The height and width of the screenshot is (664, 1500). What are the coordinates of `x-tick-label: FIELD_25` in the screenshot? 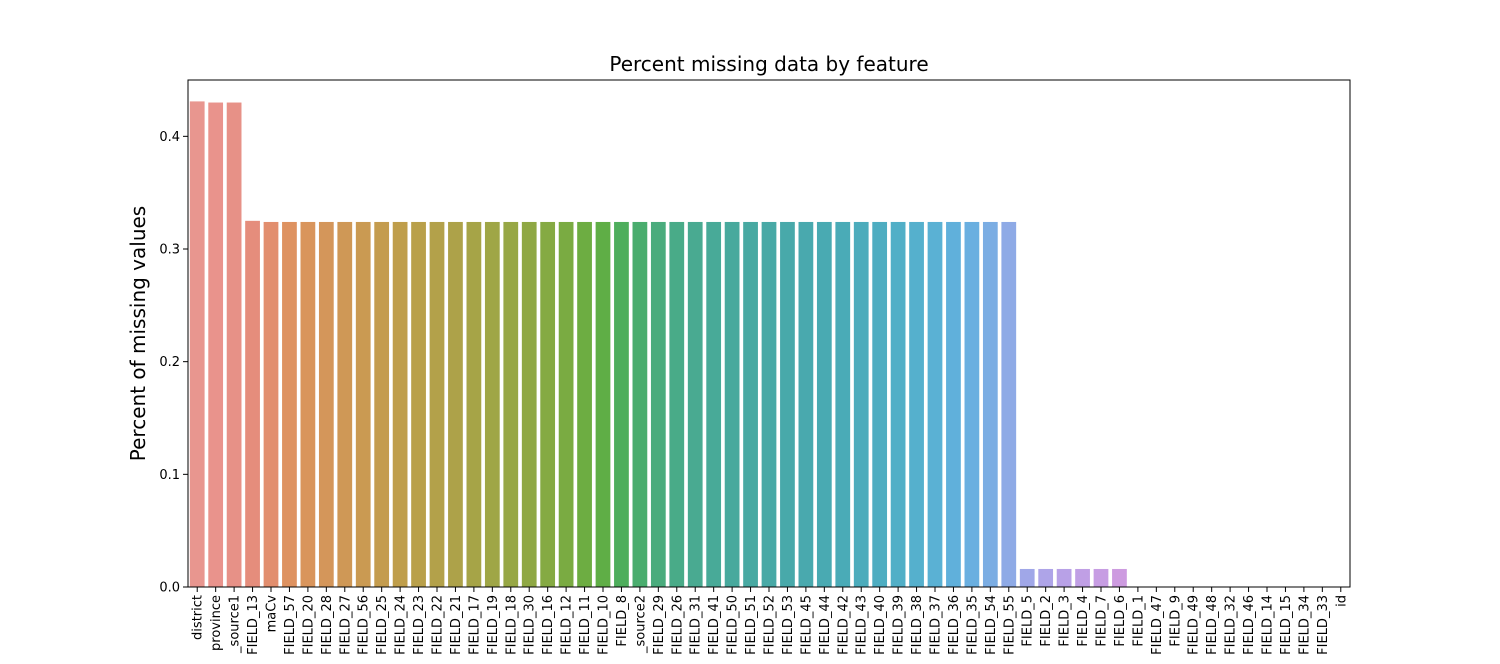 It's located at (382, 625).